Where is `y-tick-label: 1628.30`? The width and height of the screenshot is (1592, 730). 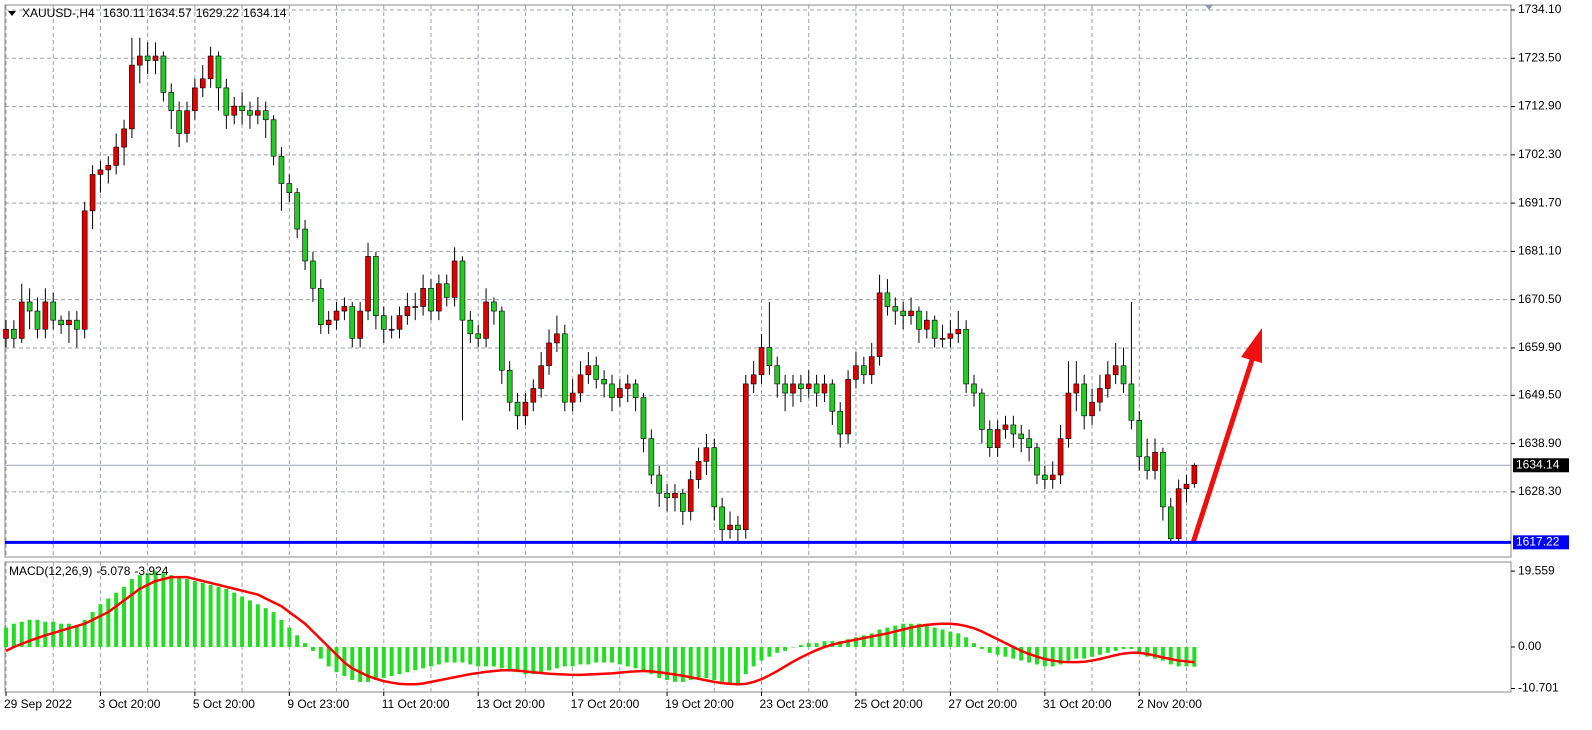
y-tick-label: 1628.30 is located at coordinates (1540, 491).